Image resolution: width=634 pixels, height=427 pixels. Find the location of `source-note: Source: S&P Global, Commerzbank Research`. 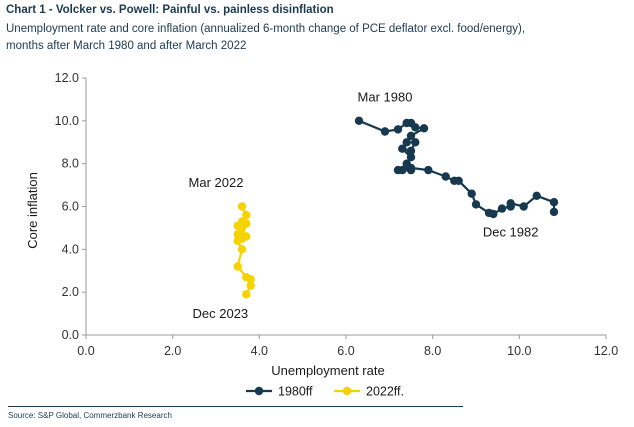

source-note: Source: S&P Global, Commerzbank Research is located at coordinates (90, 415).